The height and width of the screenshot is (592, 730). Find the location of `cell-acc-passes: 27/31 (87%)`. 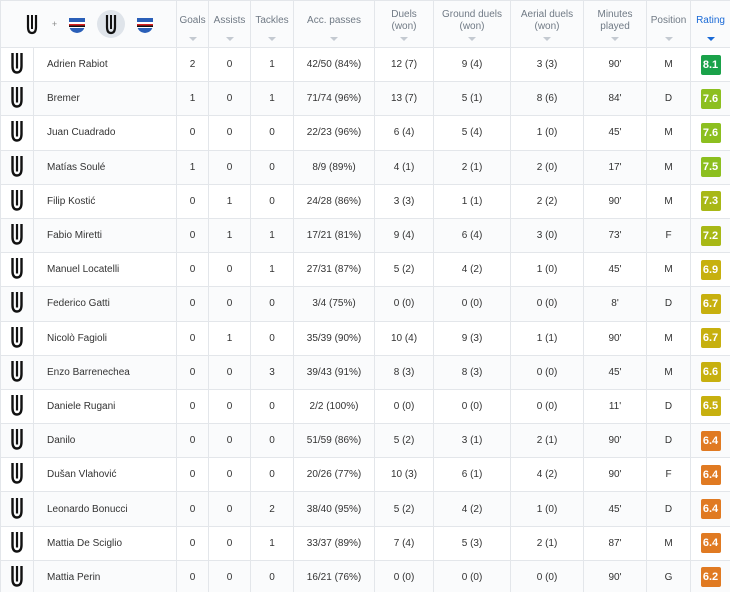

cell-acc-passes: 27/31 (87%) is located at coordinates (334, 270).